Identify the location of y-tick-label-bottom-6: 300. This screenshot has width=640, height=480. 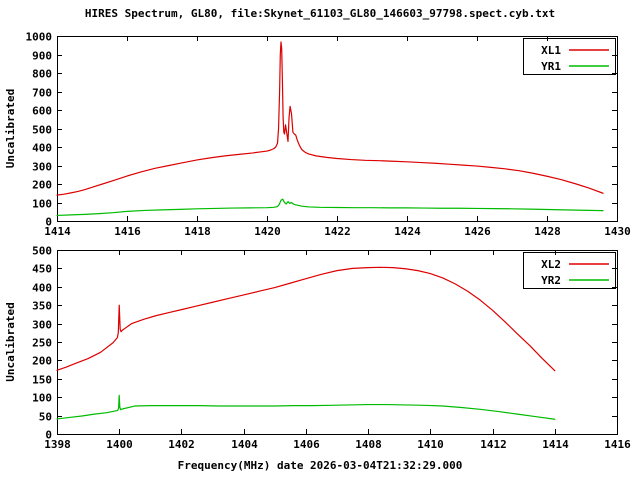
(42, 325).